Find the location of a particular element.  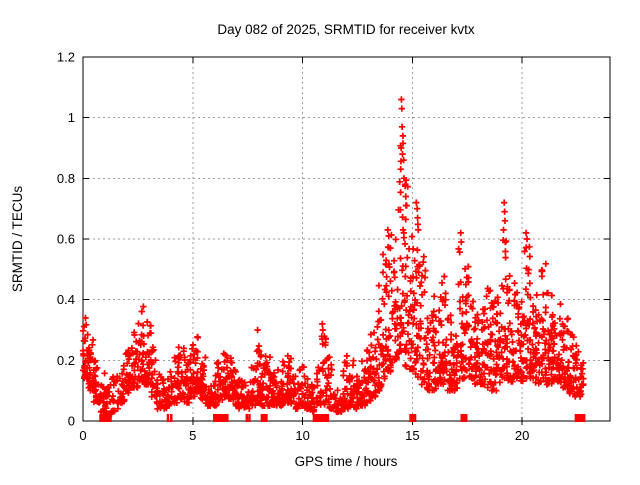

y-tick-label: 1 is located at coordinates (71, 117).